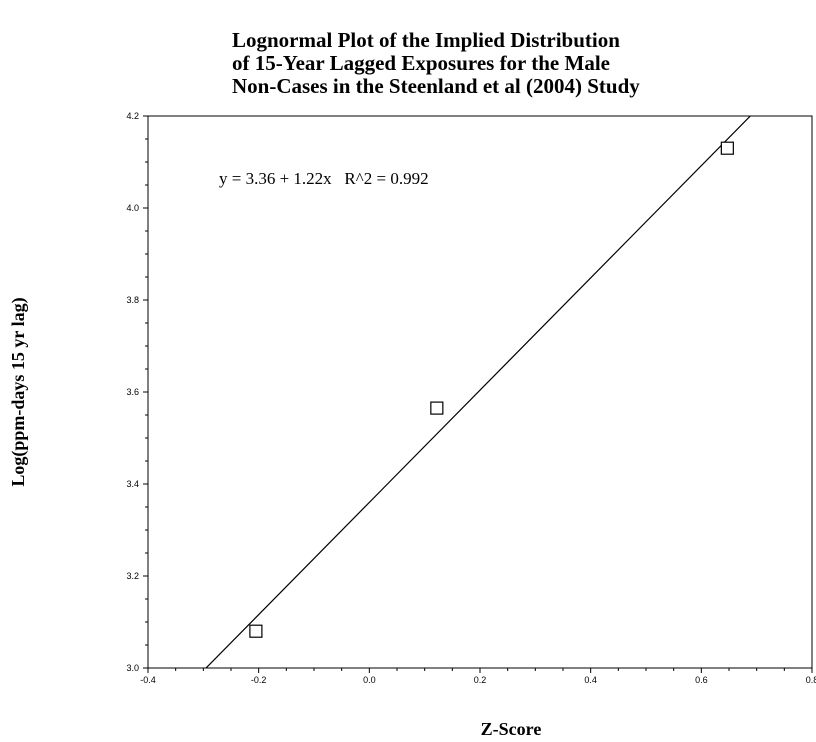 This screenshot has width=816, height=742. What do you see at coordinates (132, 668) in the screenshot?
I see `y-tick-label: 3.0` at bounding box center [132, 668].